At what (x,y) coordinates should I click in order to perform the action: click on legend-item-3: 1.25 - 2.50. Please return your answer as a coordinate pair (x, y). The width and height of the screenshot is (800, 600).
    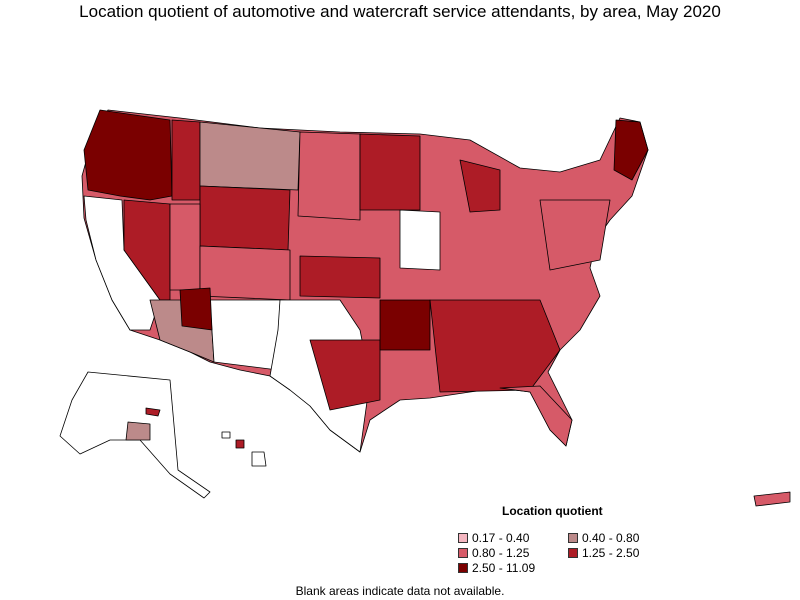
    Looking at the image, I should click on (603, 553).